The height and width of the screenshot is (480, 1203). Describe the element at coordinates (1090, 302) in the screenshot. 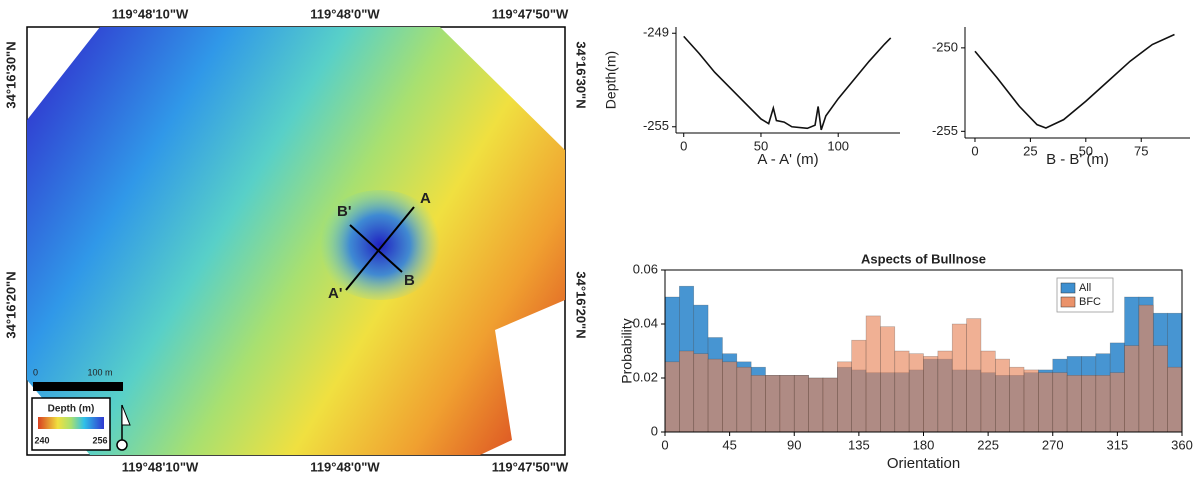

I see `legend-label: BFC` at that location.